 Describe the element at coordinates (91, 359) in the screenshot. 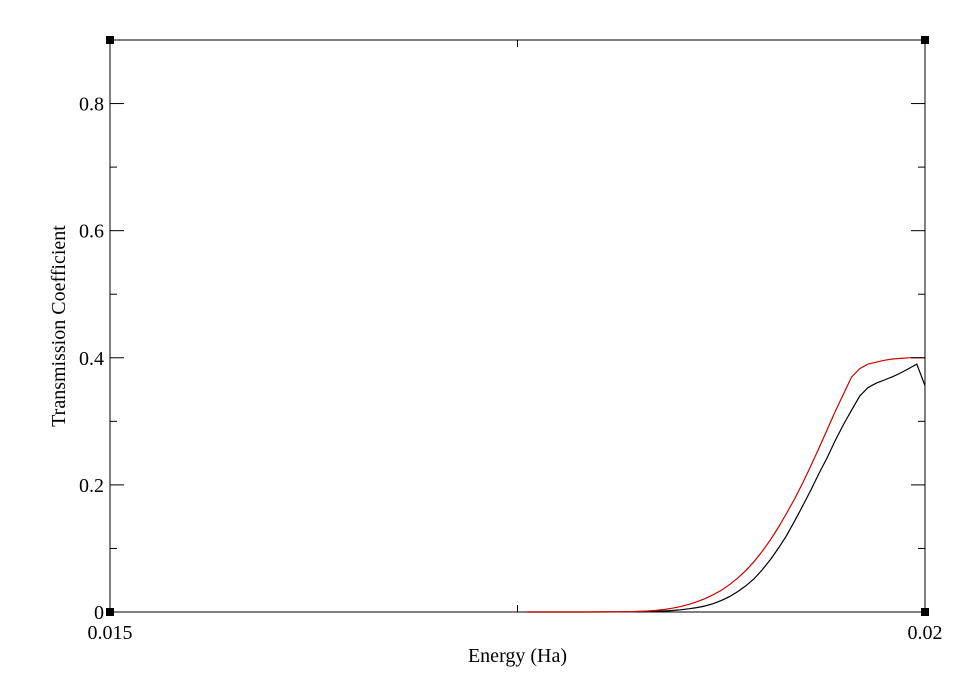

I see `y-tick-label: 0.4` at that location.